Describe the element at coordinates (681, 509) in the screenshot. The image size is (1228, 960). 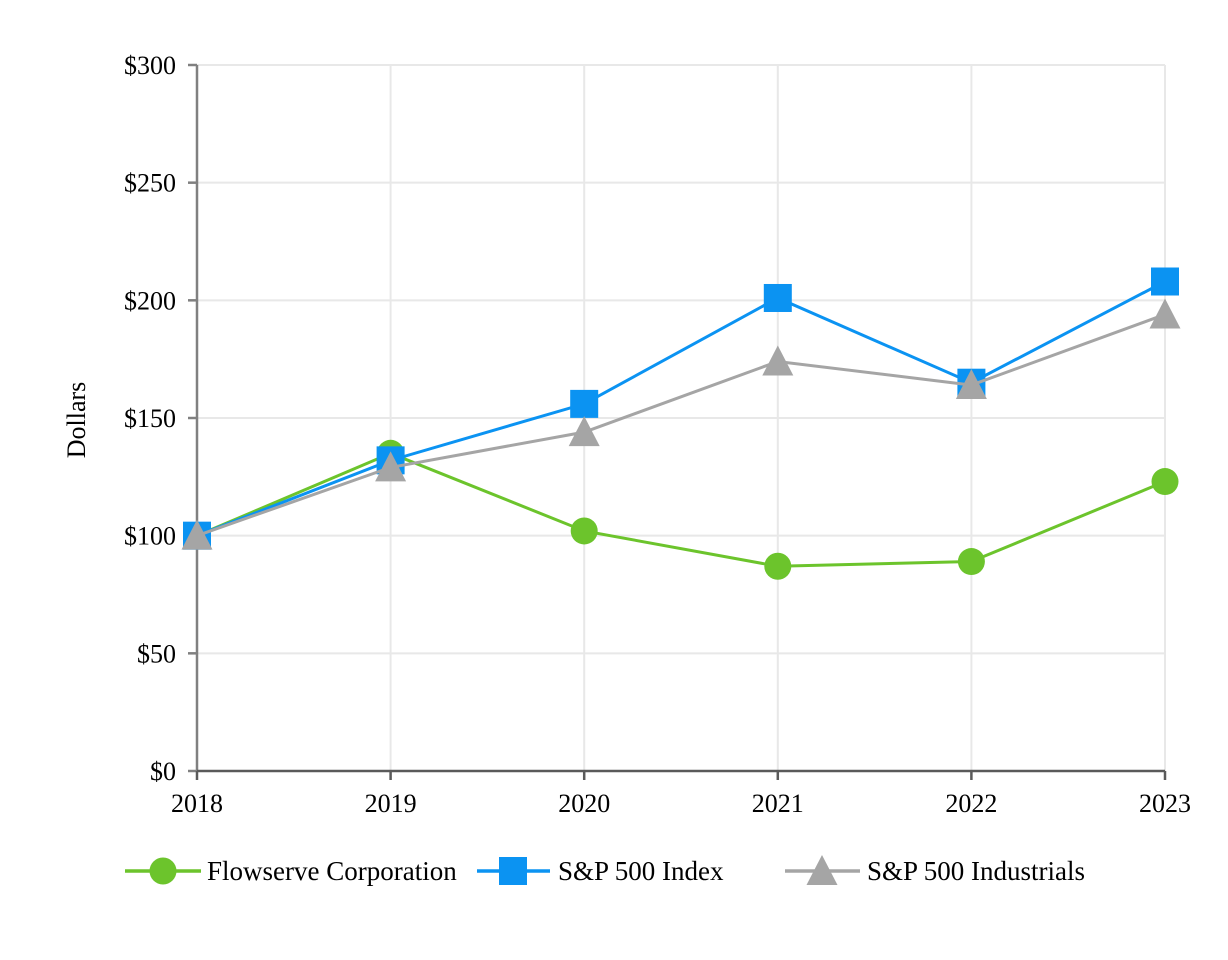
I see `series-line` at that location.